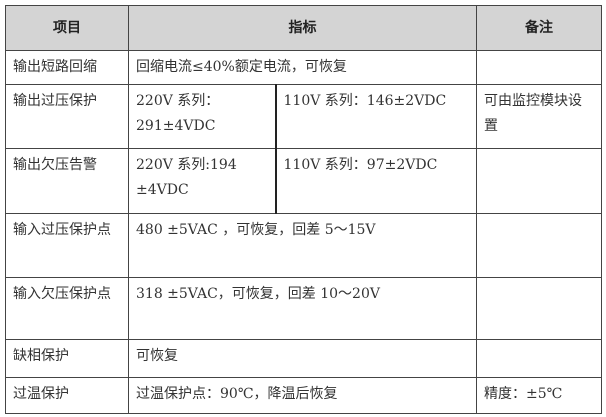 The height and width of the screenshot is (417, 606). I want to click on cell-item: 输出欠压告警, so click(67, 181).